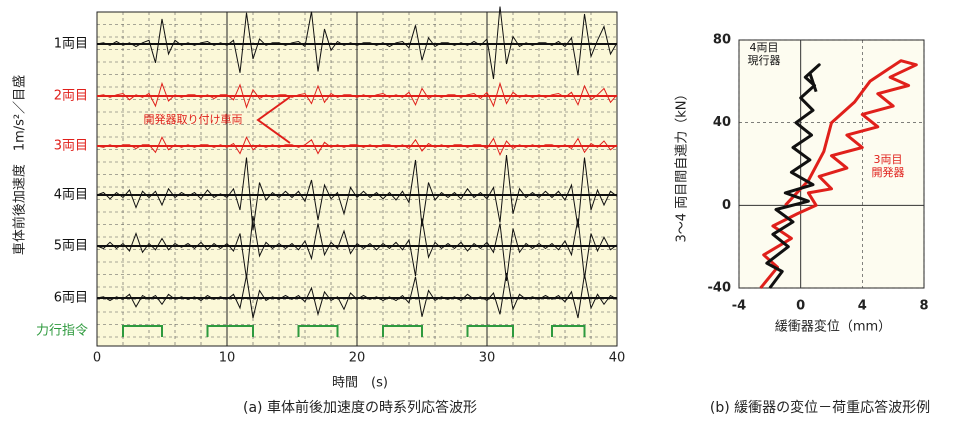 The height and width of the screenshot is (425, 975). Describe the element at coordinates (617, 358) in the screenshot. I see `x-tick-label: 40` at that location.